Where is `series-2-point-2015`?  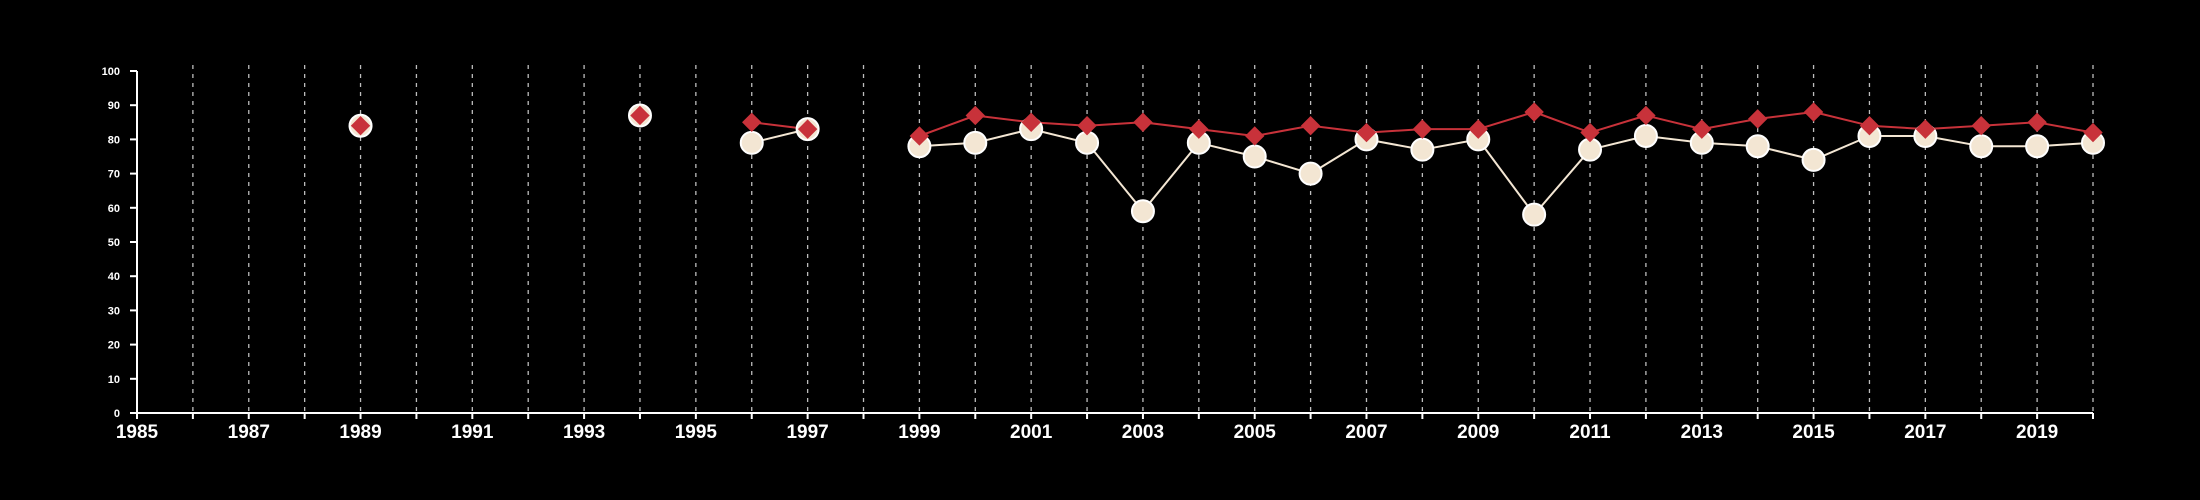 series-2-point-2015 is located at coordinates (1813, 112).